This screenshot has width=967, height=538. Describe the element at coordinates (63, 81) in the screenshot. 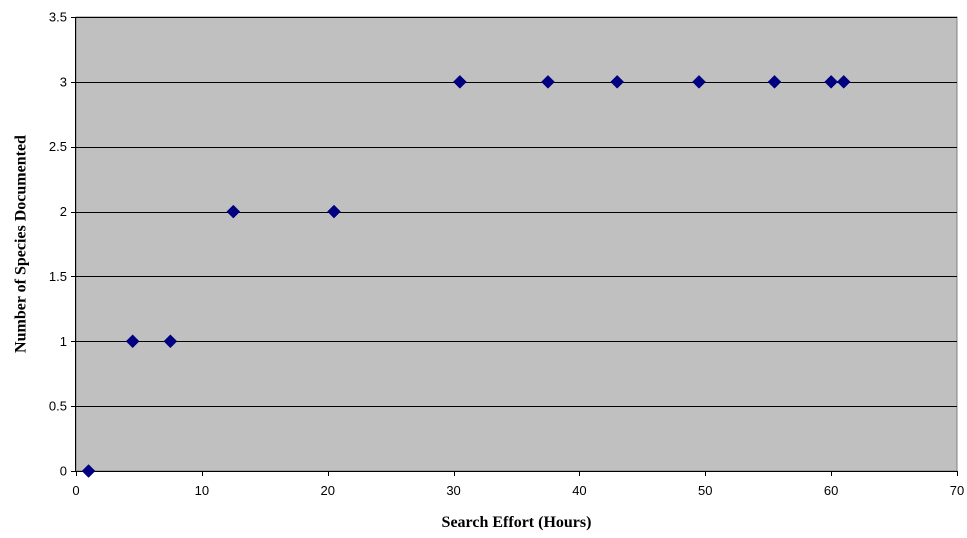

I see `y-tick-label: 3` at that location.